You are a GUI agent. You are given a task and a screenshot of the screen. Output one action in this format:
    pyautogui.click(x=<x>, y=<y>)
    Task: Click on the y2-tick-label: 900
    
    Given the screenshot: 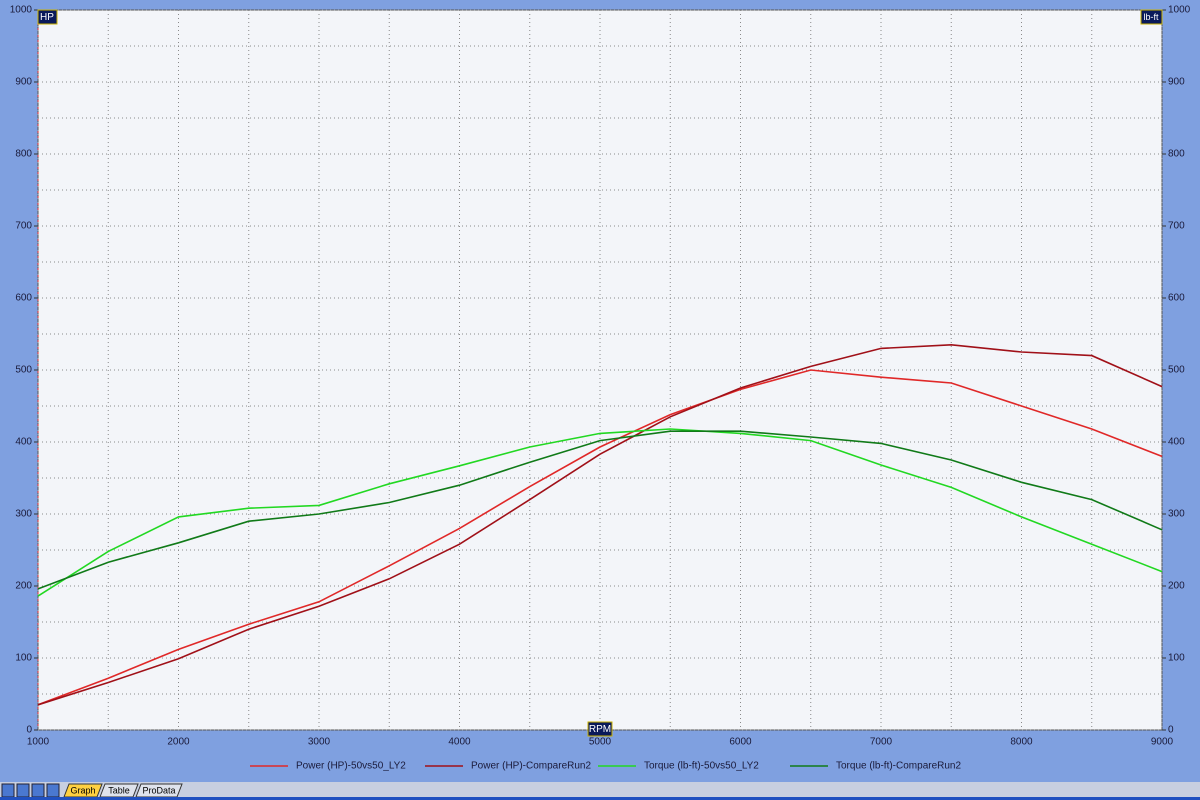 What is the action you would take?
    pyautogui.click(x=1176, y=82)
    